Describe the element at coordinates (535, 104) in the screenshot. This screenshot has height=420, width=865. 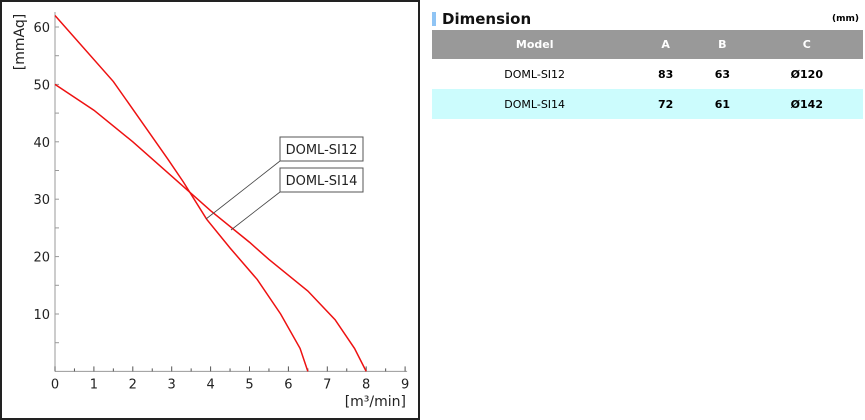
I see `cell-model: DOML-SI14` at that location.